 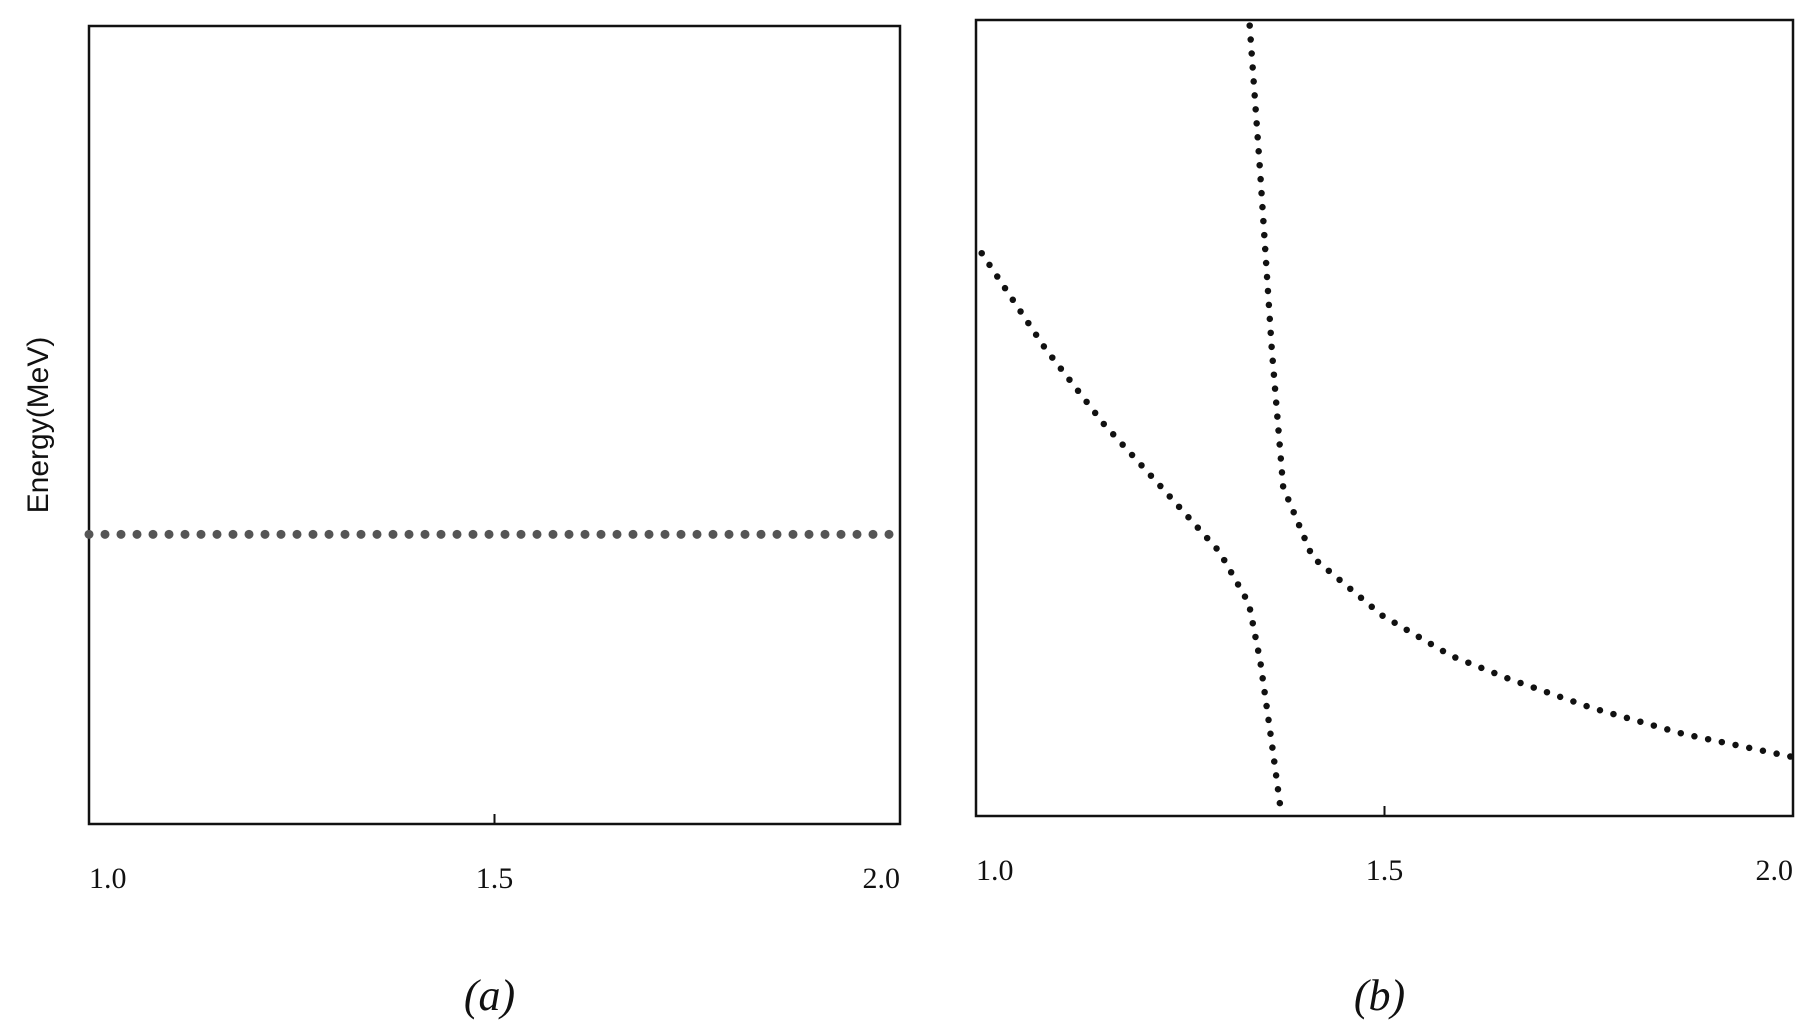 What do you see at coordinates (38, 425) in the screenshot?
I see `y-axis-label: Energy(MeV)` at bounding box center [38, 425].